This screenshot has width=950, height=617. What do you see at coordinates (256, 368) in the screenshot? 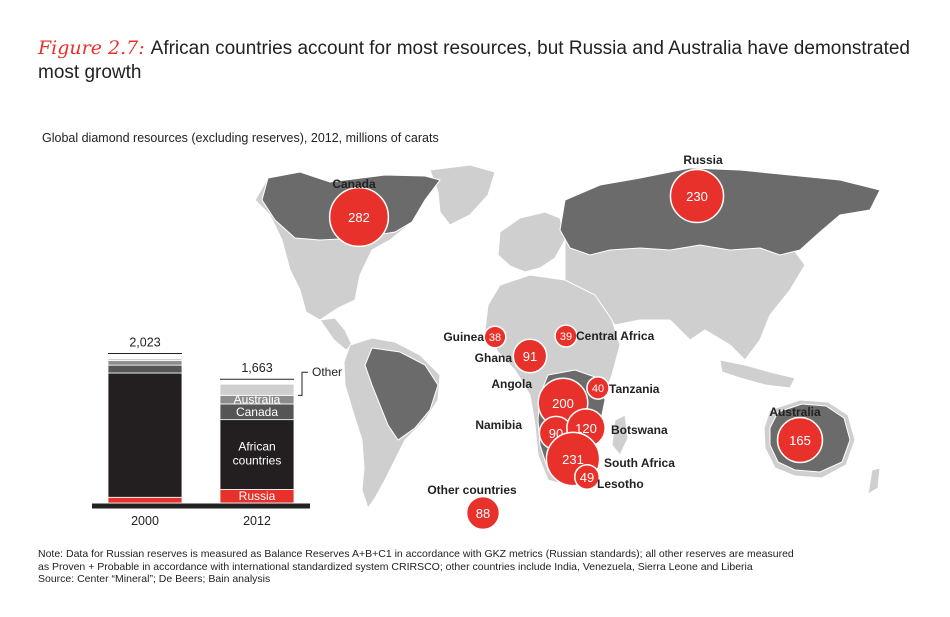
I see `bar-total-2012: 1,663` at bounding box center [256, 368].